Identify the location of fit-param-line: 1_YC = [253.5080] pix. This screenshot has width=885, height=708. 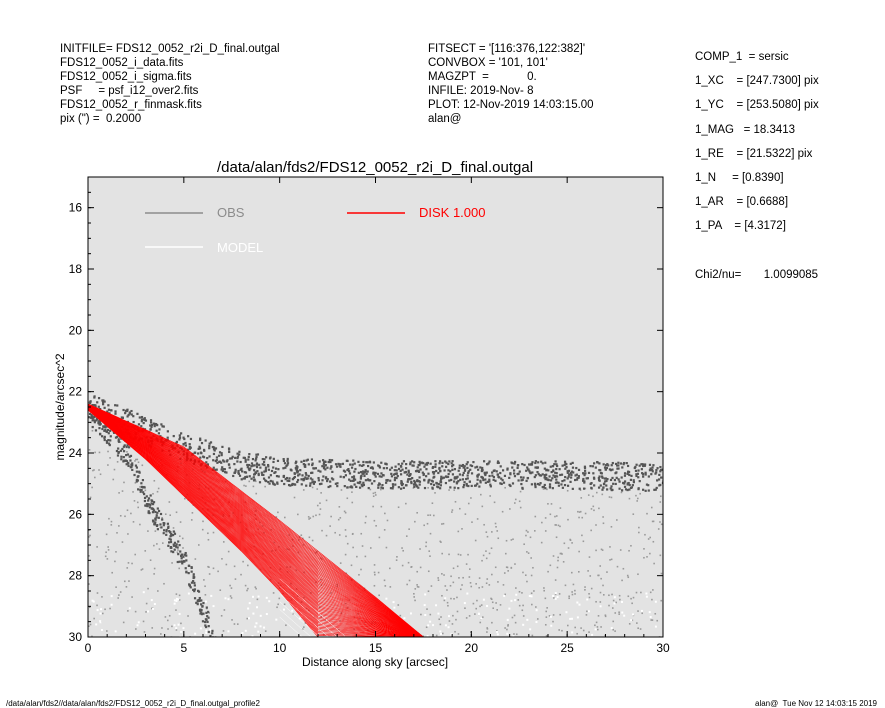
(757, 105).